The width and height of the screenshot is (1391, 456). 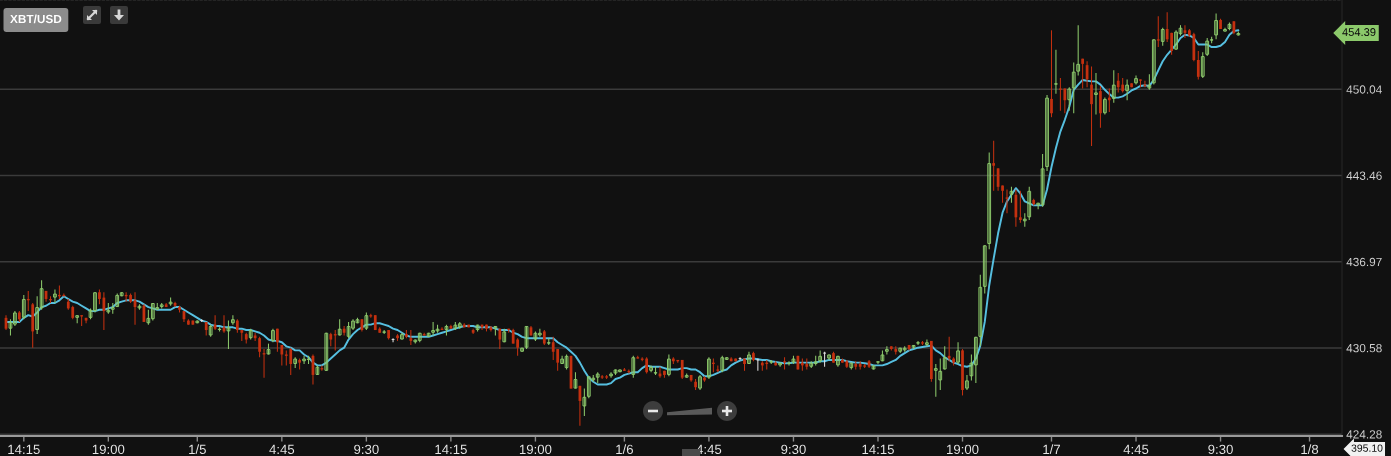 What do you see at coordinates (1364, 89) in the screenshot?
I see `y-tick-label: 450.04` at bounding box center [1364, 89].